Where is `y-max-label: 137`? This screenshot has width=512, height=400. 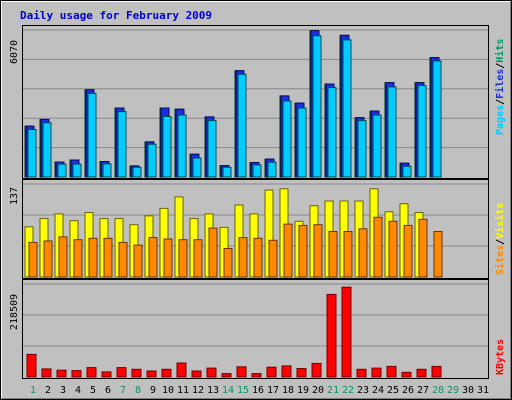 y-max-label: 137 is located at coordinates (14, 196).